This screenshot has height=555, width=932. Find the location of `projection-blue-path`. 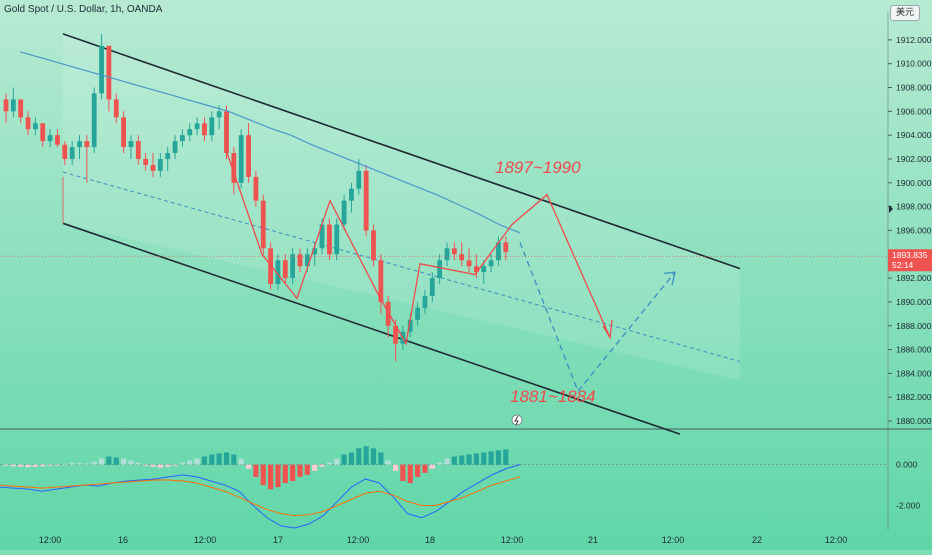

projection-blue-path is located at coordinates (597, 317).